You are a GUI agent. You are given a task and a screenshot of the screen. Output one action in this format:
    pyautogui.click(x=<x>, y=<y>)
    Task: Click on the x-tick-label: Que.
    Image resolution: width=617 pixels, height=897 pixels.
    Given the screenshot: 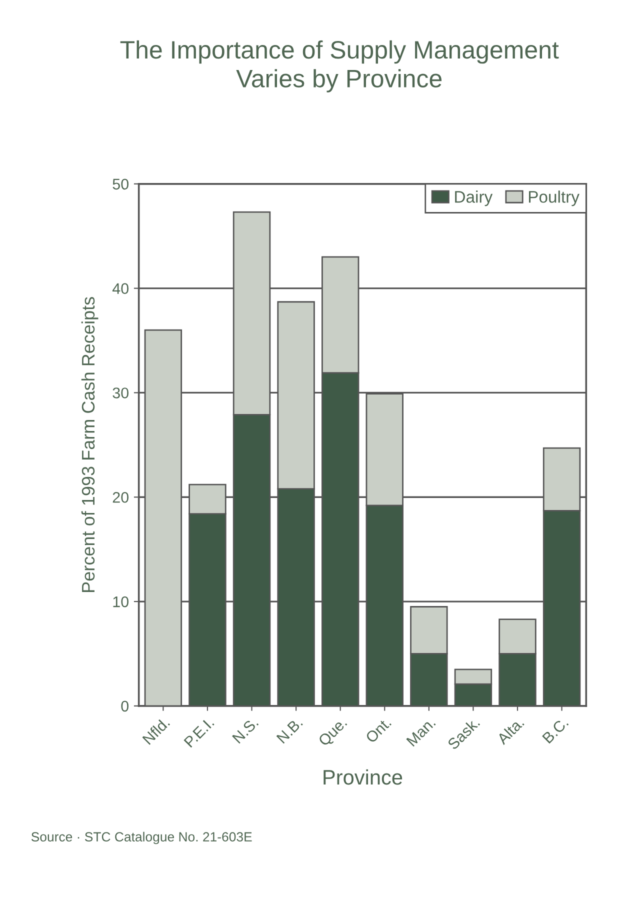 What is the action you would take?
    pyautogui.click(x=334, y=732)
    